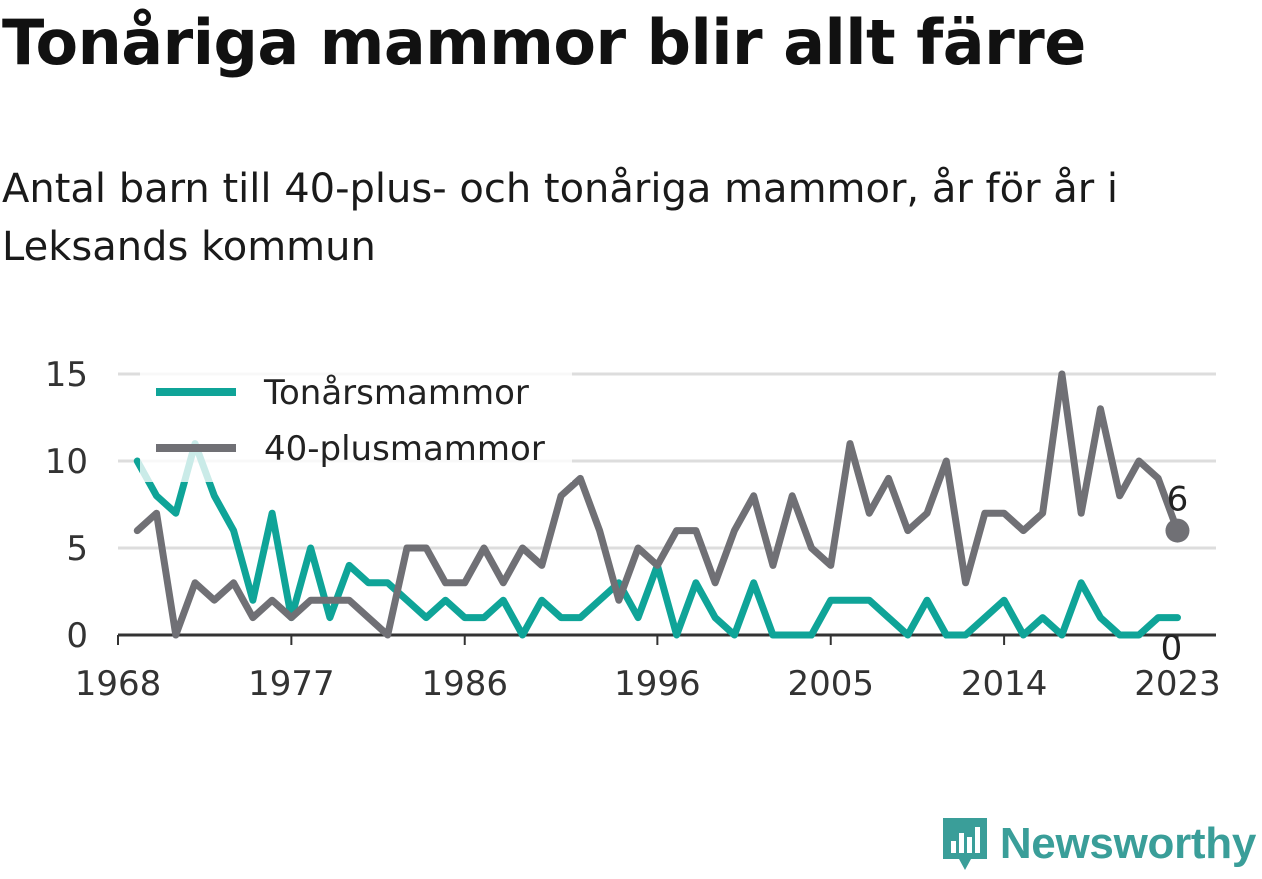 The image size is (1262, 879). I want to click on newsworthy-brand: Newsworthy, so click(1098, 844).